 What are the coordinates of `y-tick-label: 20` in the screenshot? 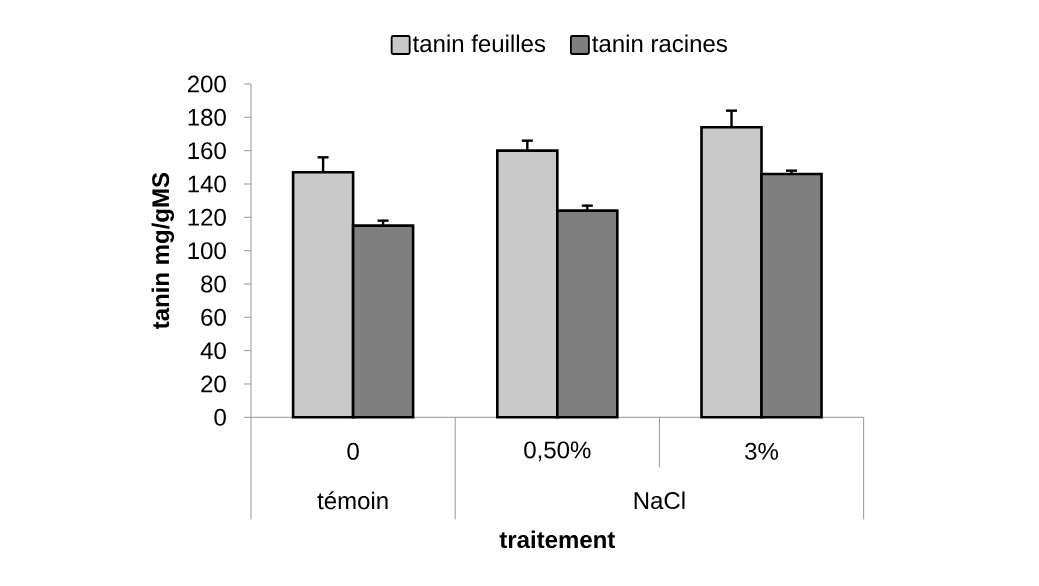 It's located at (213, 384).